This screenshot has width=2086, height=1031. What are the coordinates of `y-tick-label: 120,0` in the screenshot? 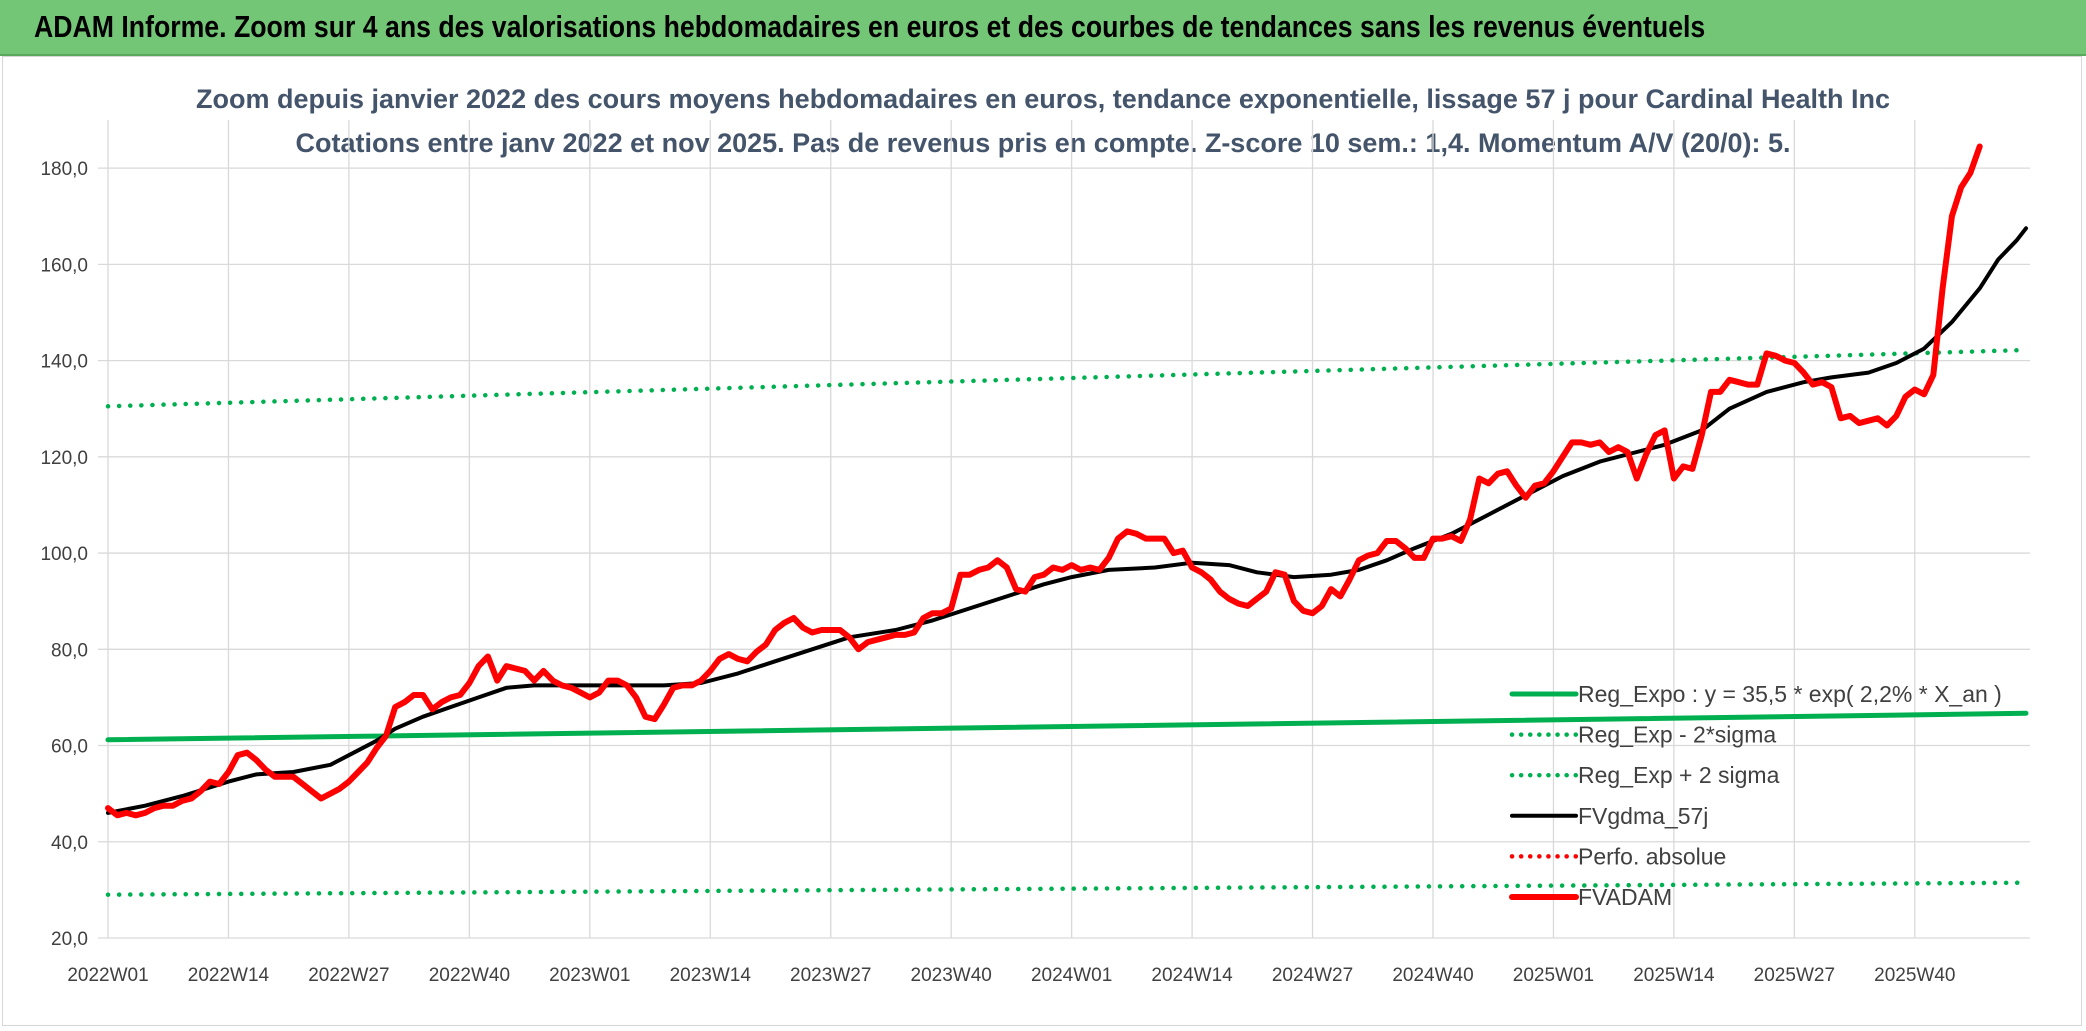 It's located at (64, 458).